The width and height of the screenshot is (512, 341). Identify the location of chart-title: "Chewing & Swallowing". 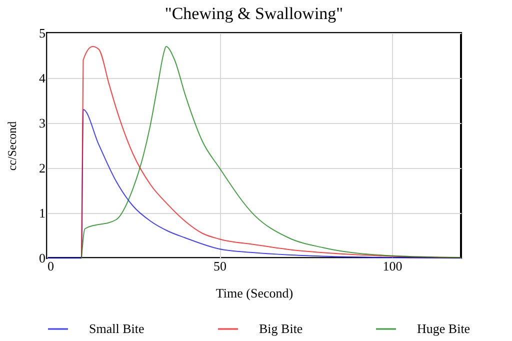
(254, 13).